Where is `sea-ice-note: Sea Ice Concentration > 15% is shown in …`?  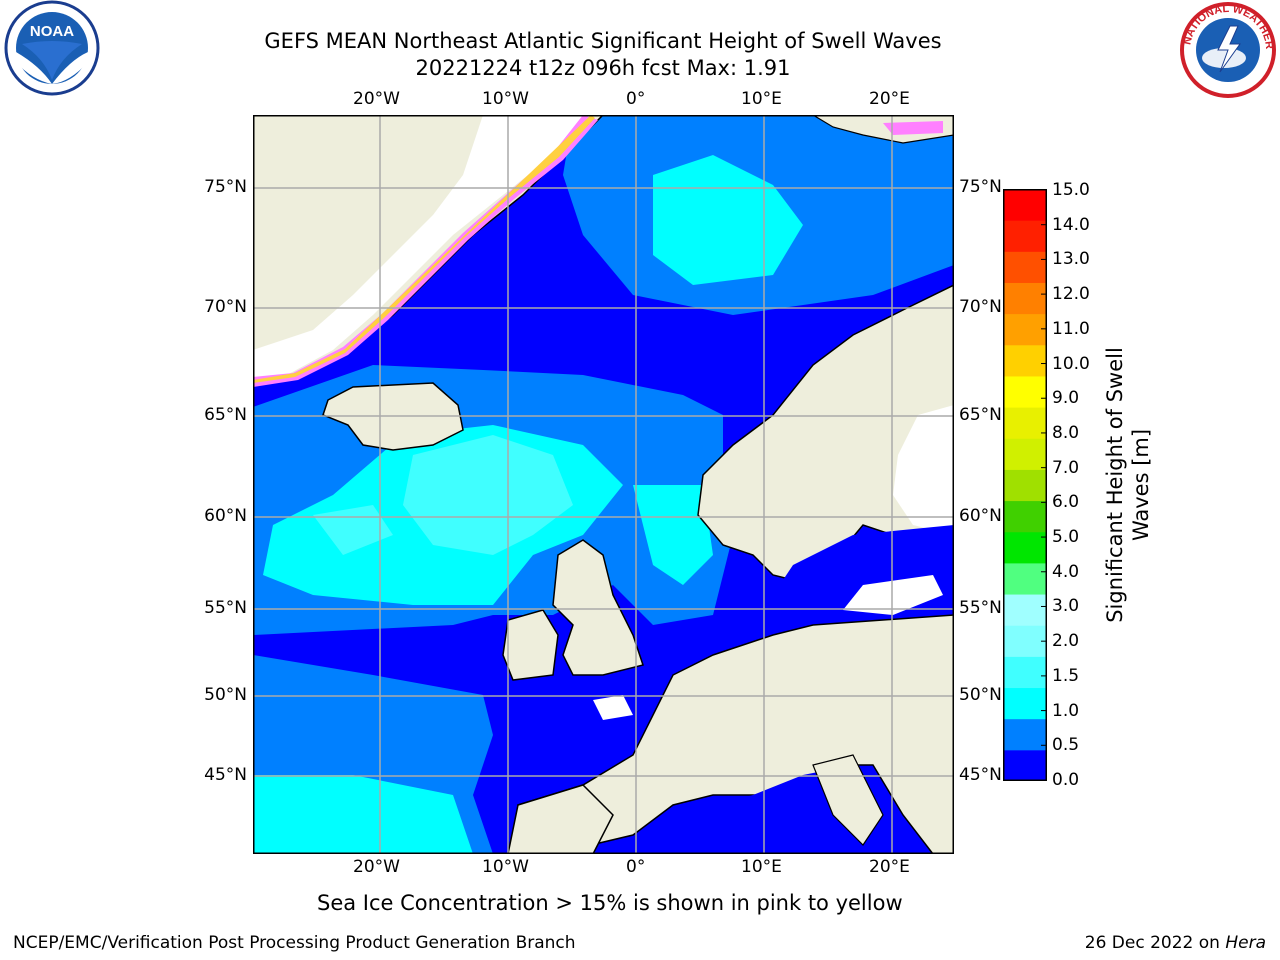
sea-ice-note: Sea Ice Concentration > 15% is shown in … is located at coordinates (610, 903).